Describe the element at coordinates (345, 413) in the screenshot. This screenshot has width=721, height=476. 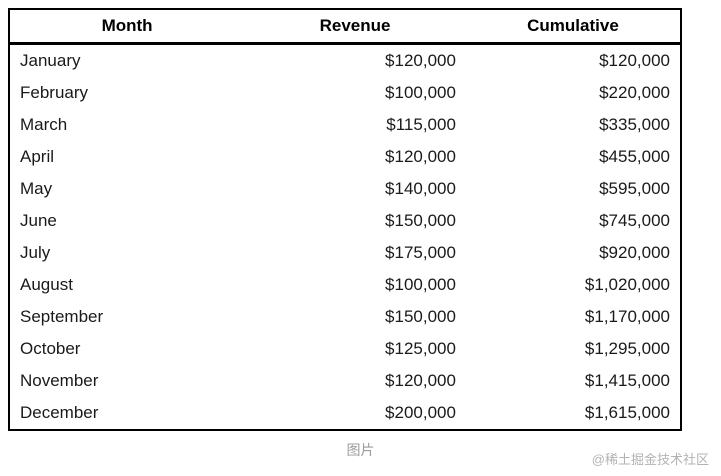
I see `table-row: December $200,000 $1,615,000` at that location.